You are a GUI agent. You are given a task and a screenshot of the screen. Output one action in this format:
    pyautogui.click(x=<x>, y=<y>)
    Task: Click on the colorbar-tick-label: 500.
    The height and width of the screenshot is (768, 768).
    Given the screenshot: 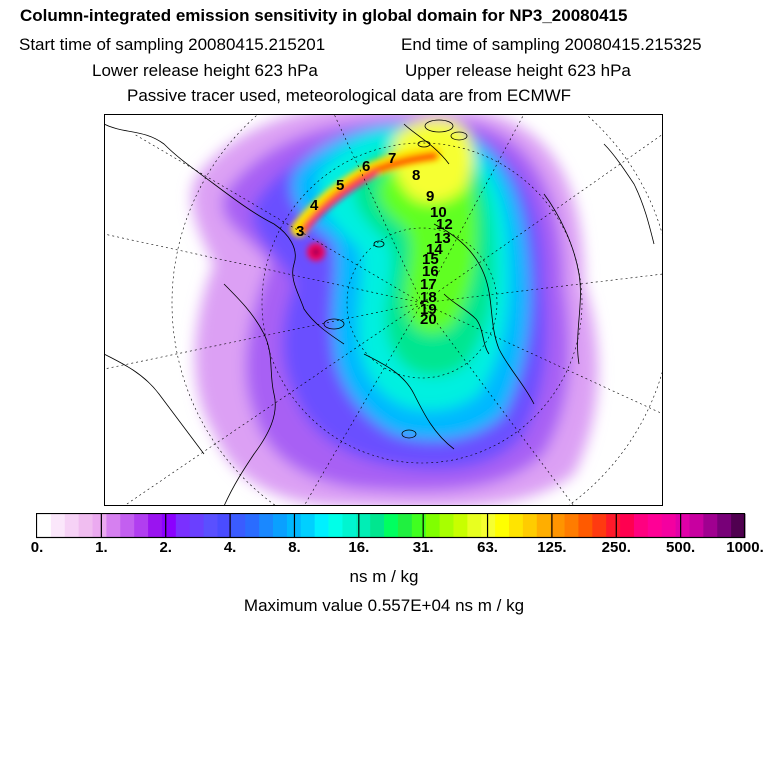 What is the action you would take?
    pyautogui.click(x=681, y=547)
    